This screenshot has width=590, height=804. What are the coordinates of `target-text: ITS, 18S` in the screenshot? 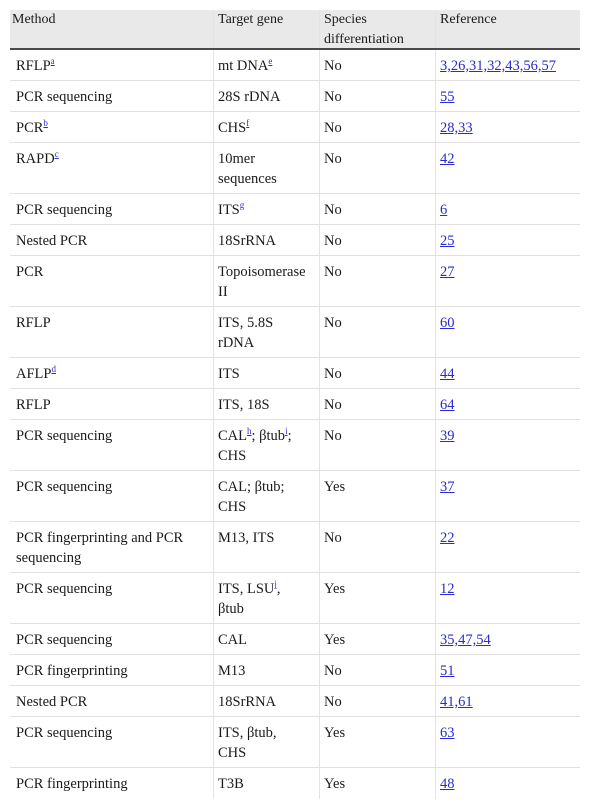 It's located at (244, 405).